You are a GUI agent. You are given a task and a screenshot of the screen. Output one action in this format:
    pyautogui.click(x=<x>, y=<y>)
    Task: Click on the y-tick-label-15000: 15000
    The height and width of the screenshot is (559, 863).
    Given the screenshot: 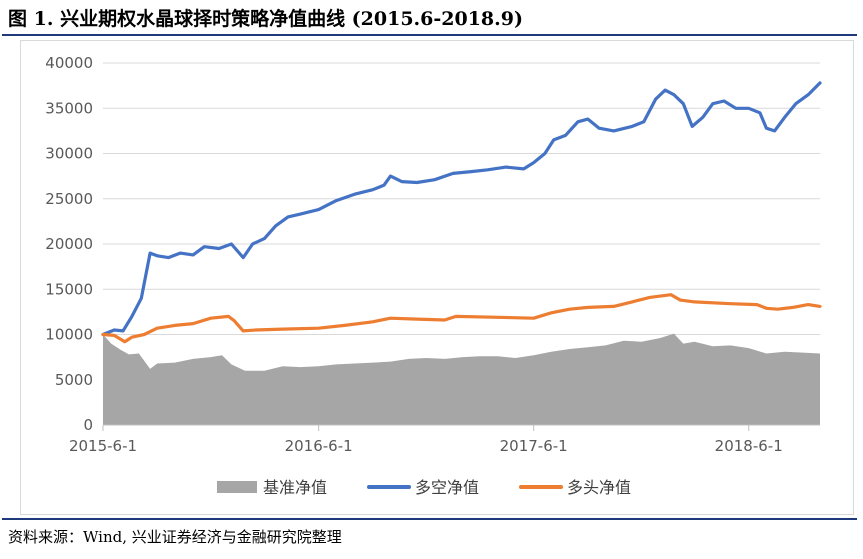 What is the action you would take?
    pyautogui.click(x=69, y=289)
    